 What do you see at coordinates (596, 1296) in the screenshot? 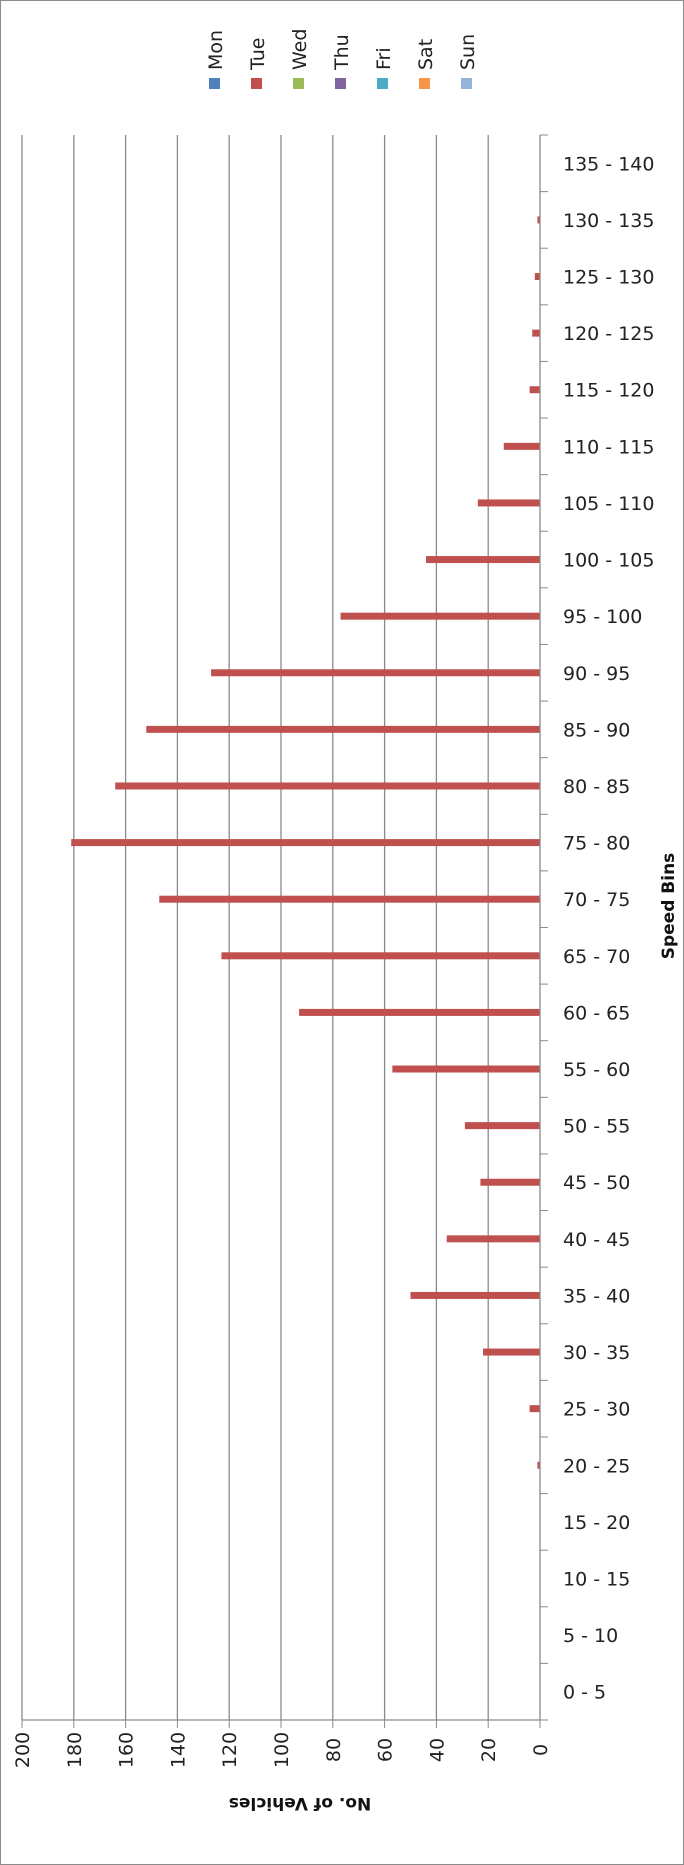
I see `category-tick-label: 35 - 40` at bounding box center [596, 1296].